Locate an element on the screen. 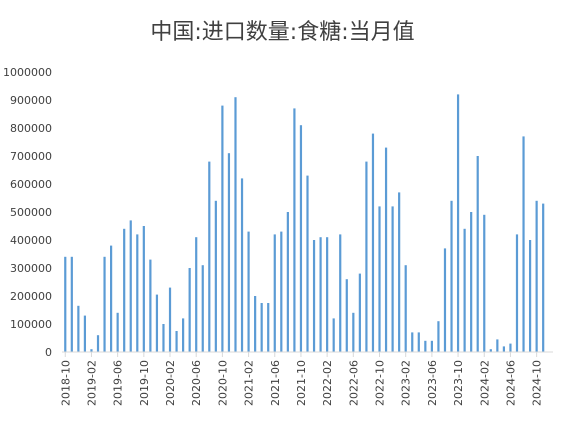 The height and width of the screenshot is (437, 565). y-tick-label: 100000 is located at coordinates (31, 324).